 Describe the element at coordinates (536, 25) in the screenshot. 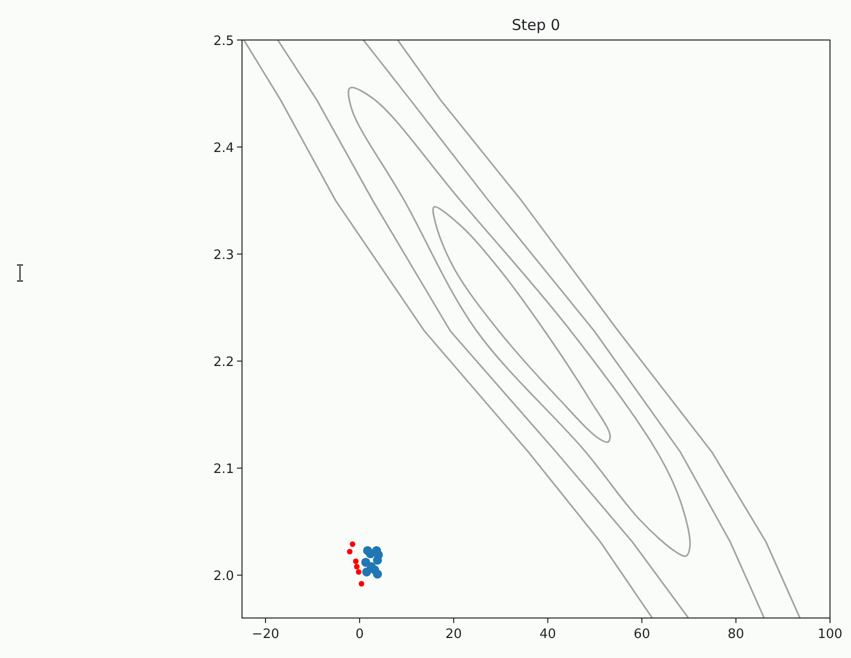

I see `chart-title: Step 0` at that location.